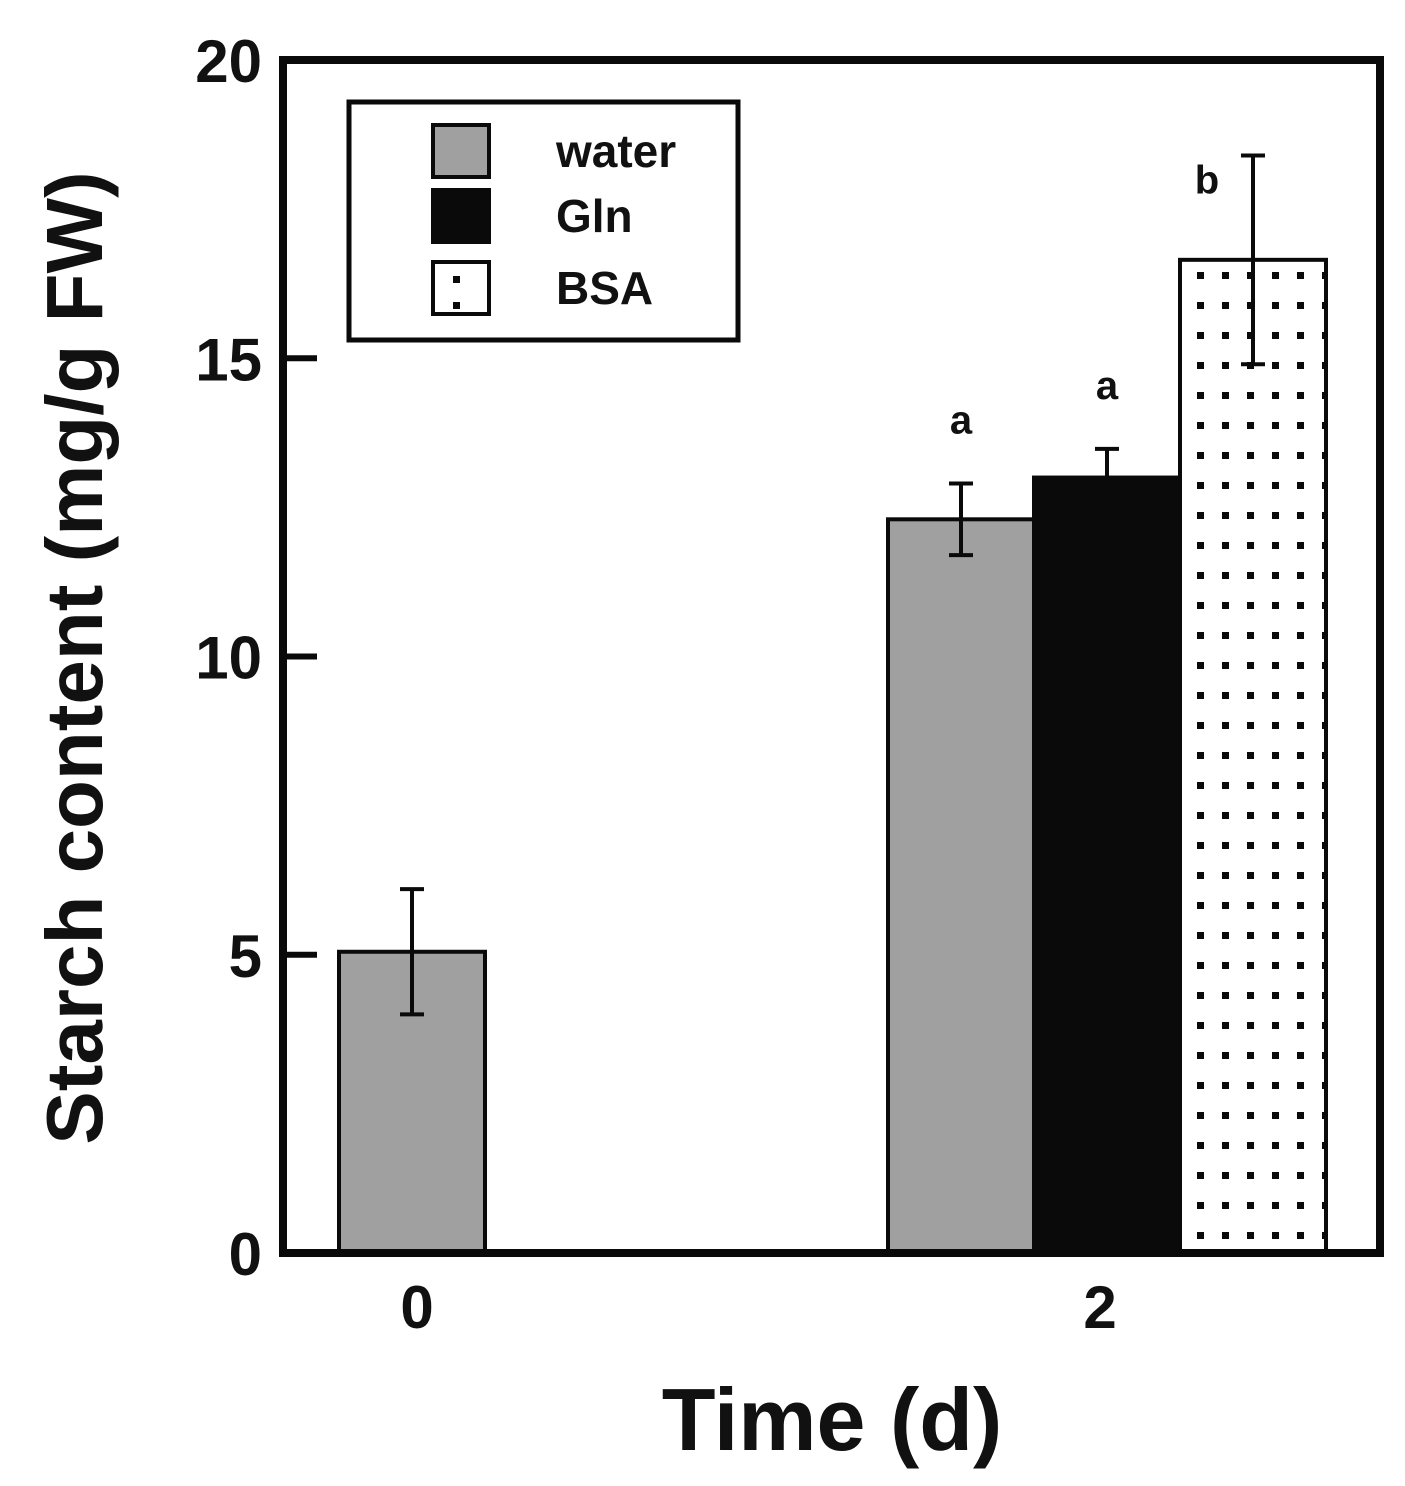 The image size is (1405, 1486). What do you see at coordinates (416, 1307) in the screenshot?
I see `x-tick-label-0: 0` at bounding box center [416, 1307].